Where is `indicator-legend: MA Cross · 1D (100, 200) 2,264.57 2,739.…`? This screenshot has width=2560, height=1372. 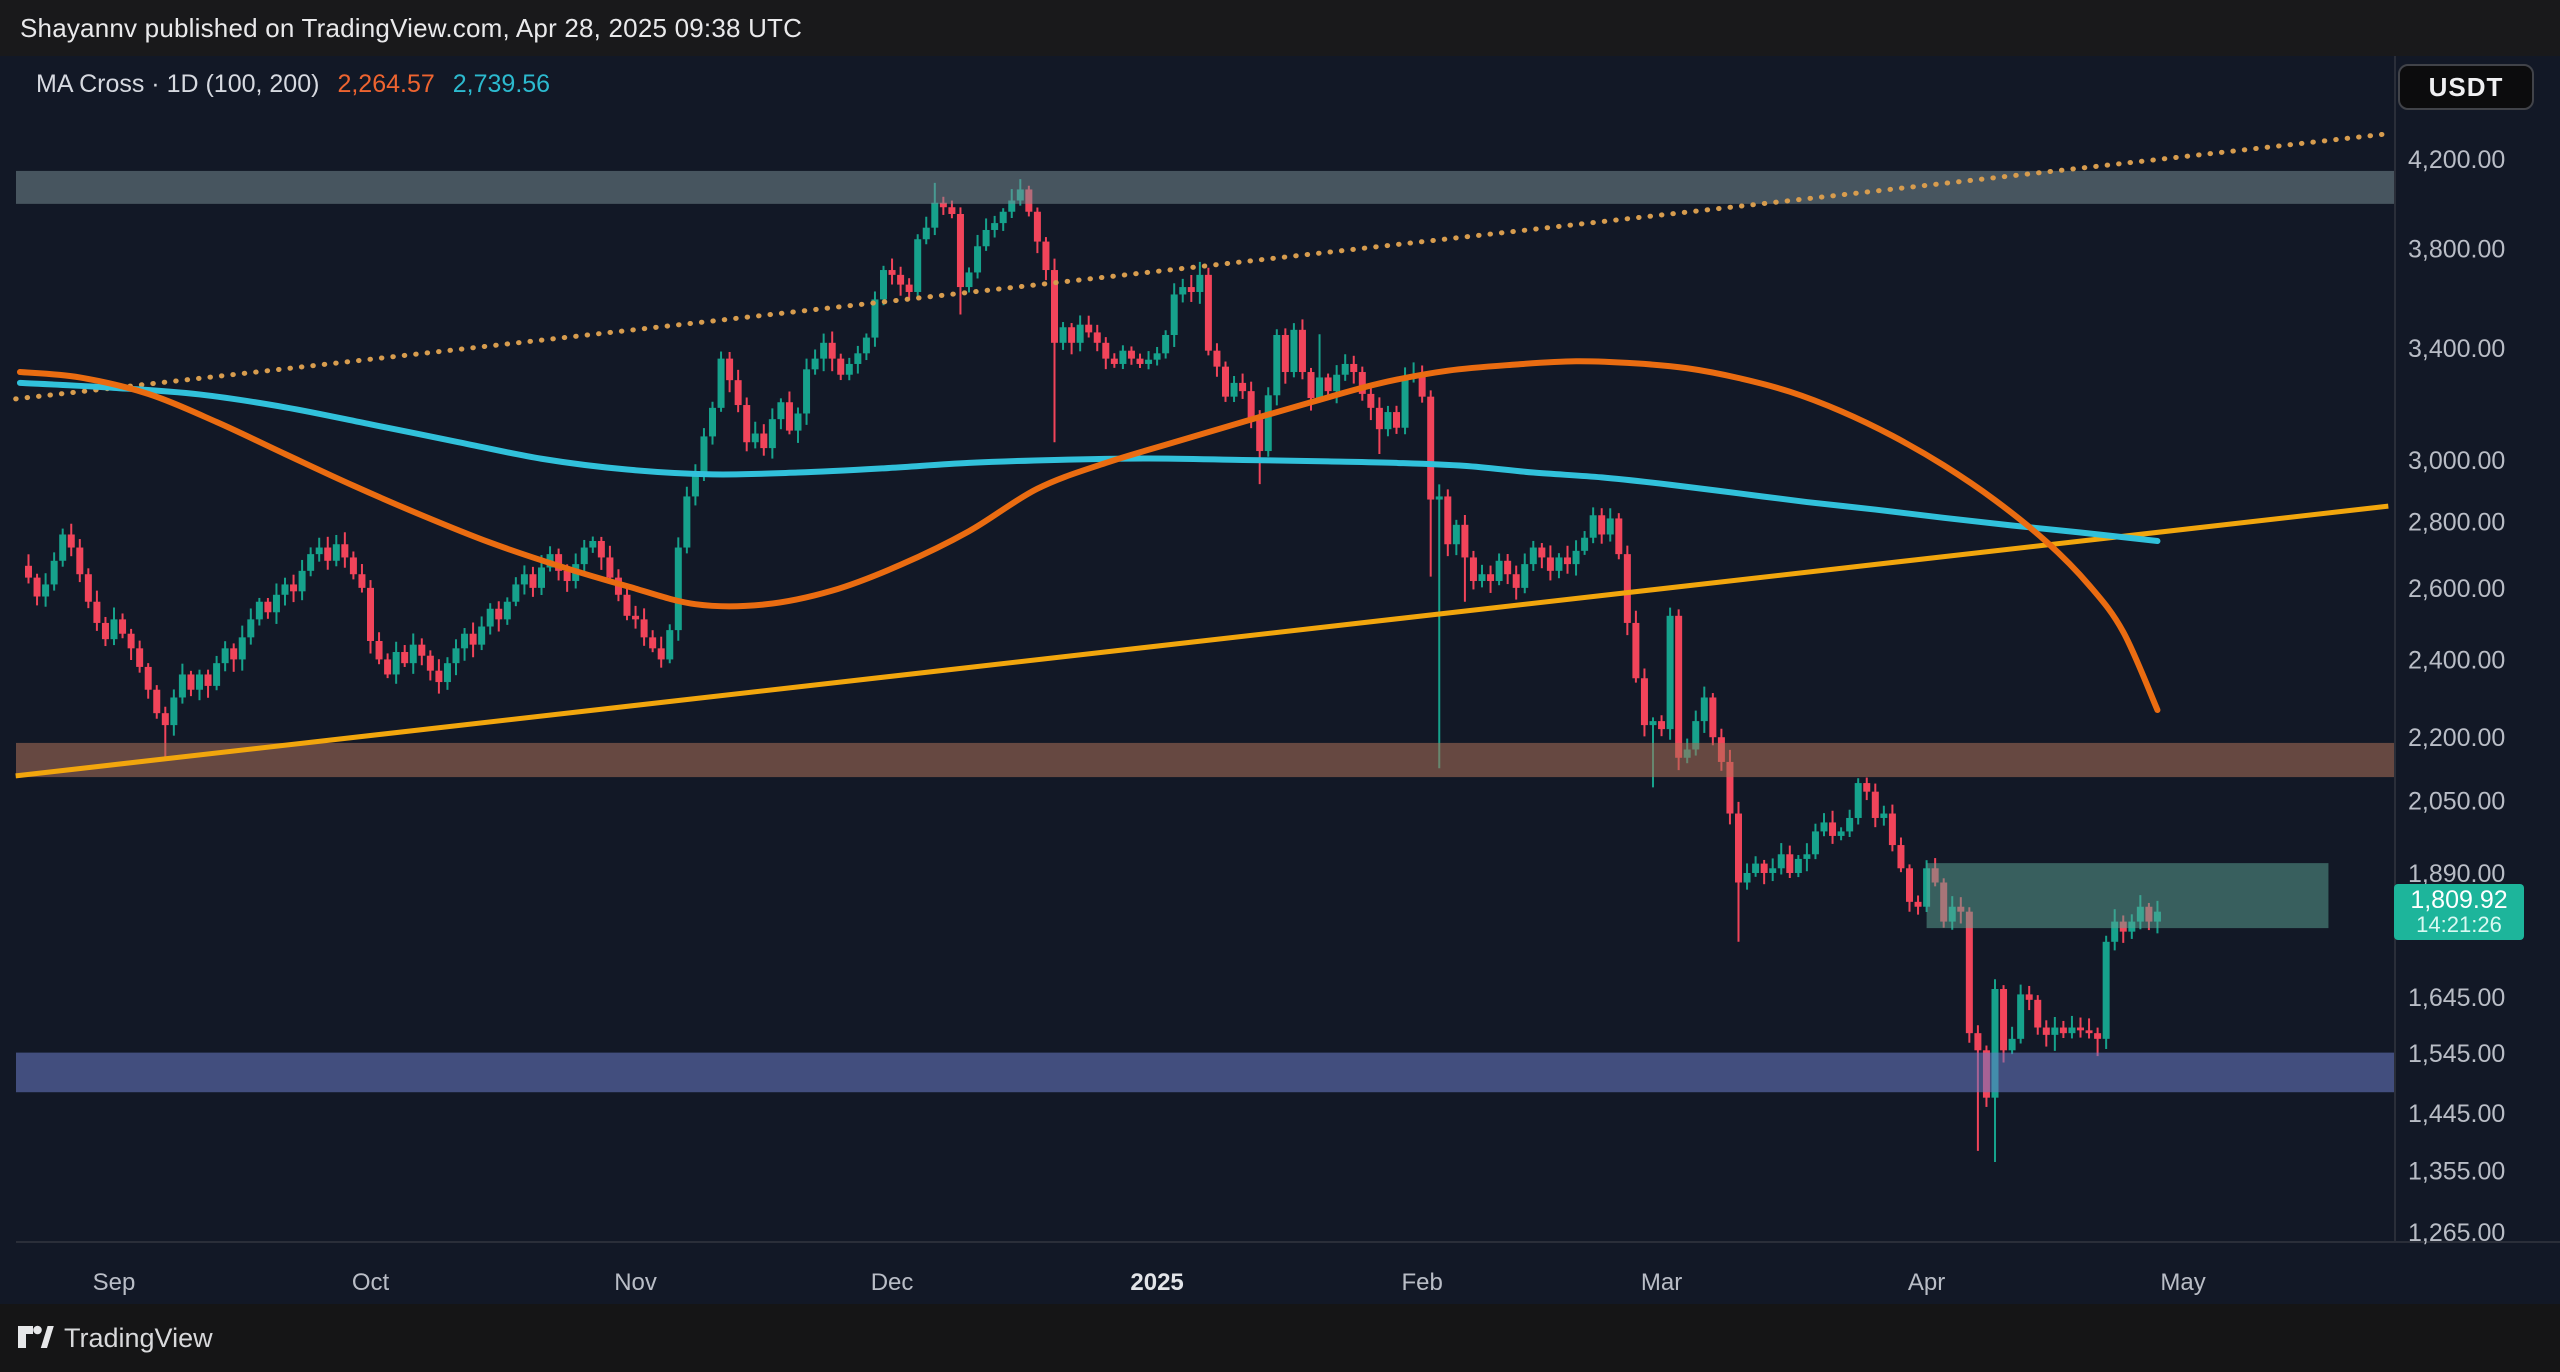
indicator-legend: MA Cross · 1D (100, 200) 2,264.57 2,739.… is located at coordinates (293, 84).